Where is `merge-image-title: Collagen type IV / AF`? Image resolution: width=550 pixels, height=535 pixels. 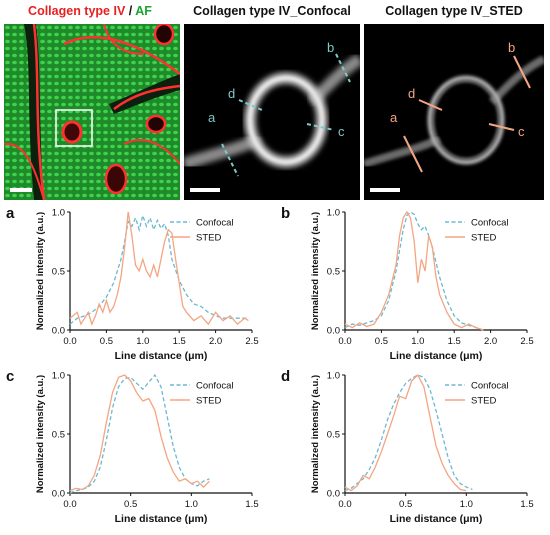 merge-image-title: Collagen type IV / AF is located at coordinates (90, 11).